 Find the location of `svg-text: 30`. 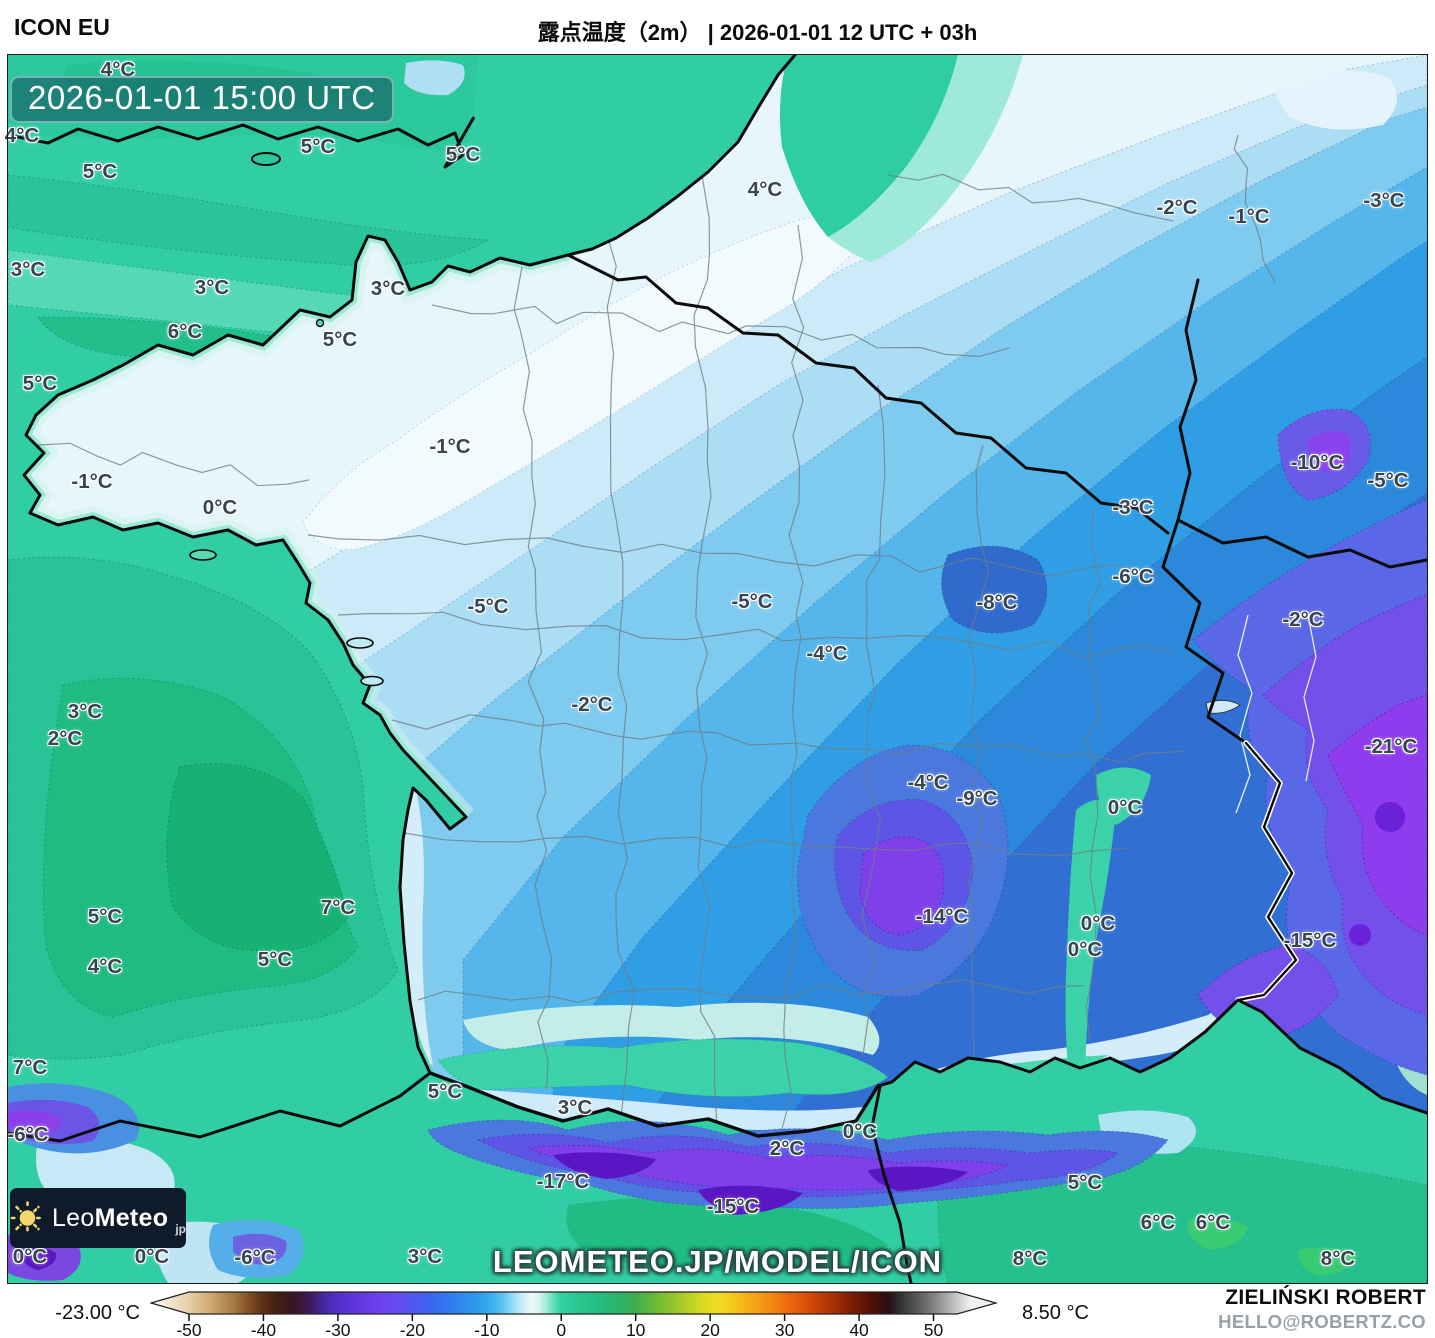

svg-text: 30 is located at coordinates (785, 1329).